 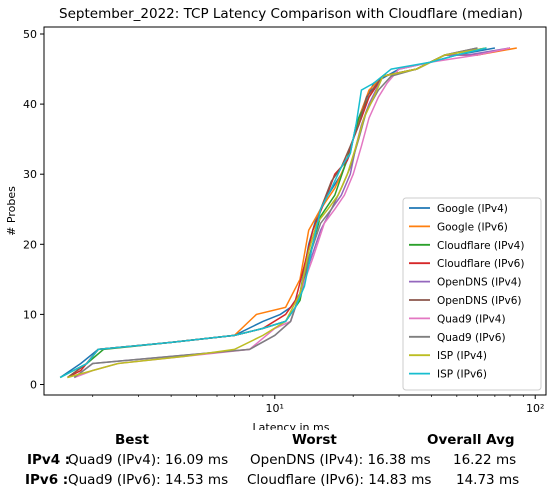 What do you see at coordinates (30, 244) in the screenshot?
I see `y-tick-label: 20` at bounding box center [30, 244].